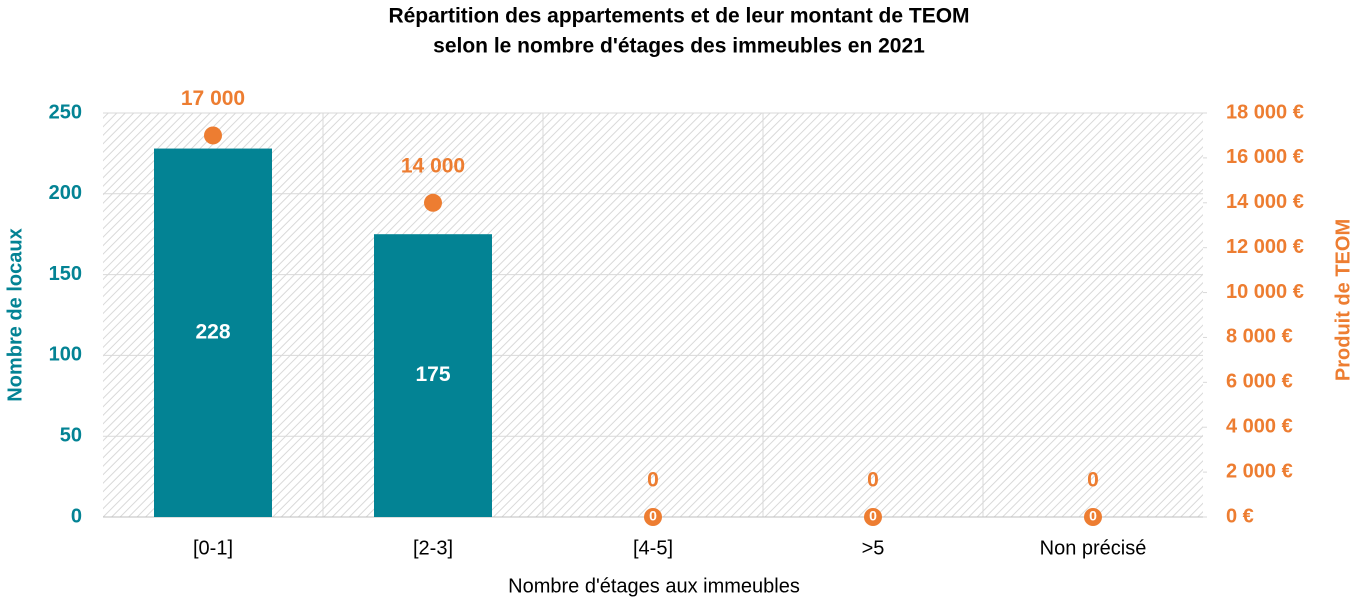 Image resolution: width=1358 pixels, height=601 pixels. I want to click on x-tick-label: Non précisé, so click(1093, 548).